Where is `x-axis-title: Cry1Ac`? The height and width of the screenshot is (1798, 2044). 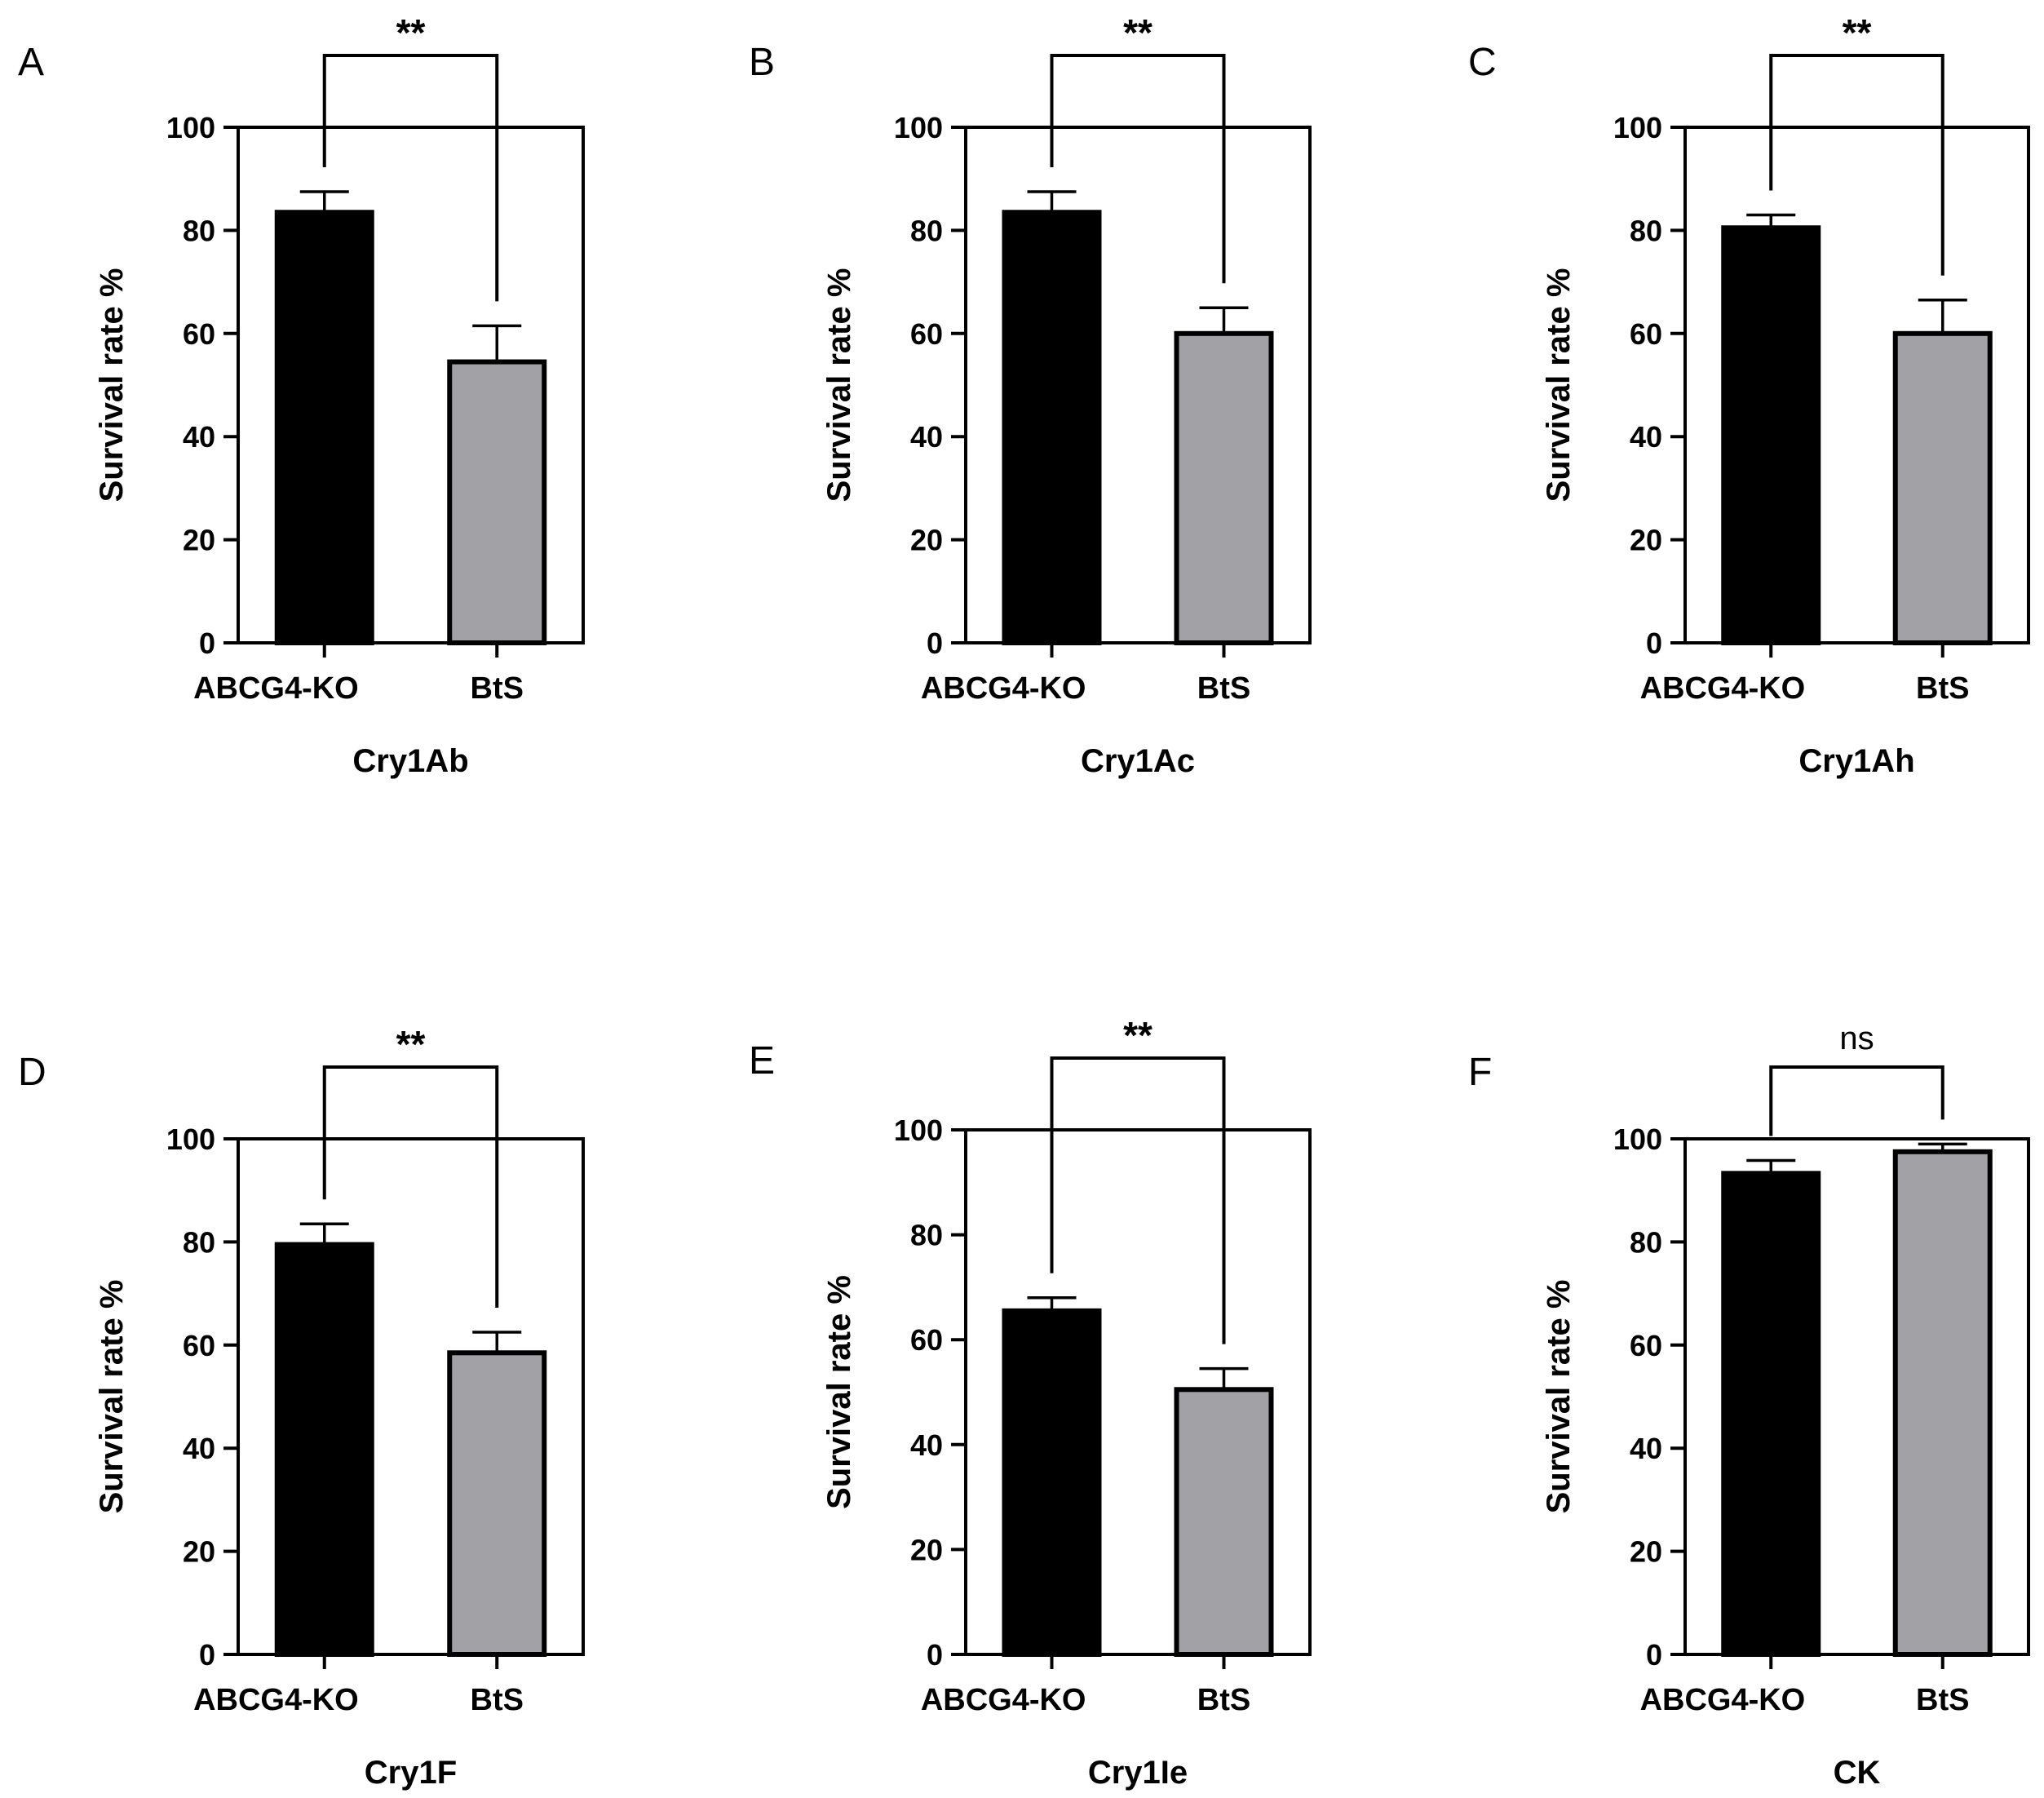
x-axis-title: Cry1Ac is located at coordinates (1138, 761).